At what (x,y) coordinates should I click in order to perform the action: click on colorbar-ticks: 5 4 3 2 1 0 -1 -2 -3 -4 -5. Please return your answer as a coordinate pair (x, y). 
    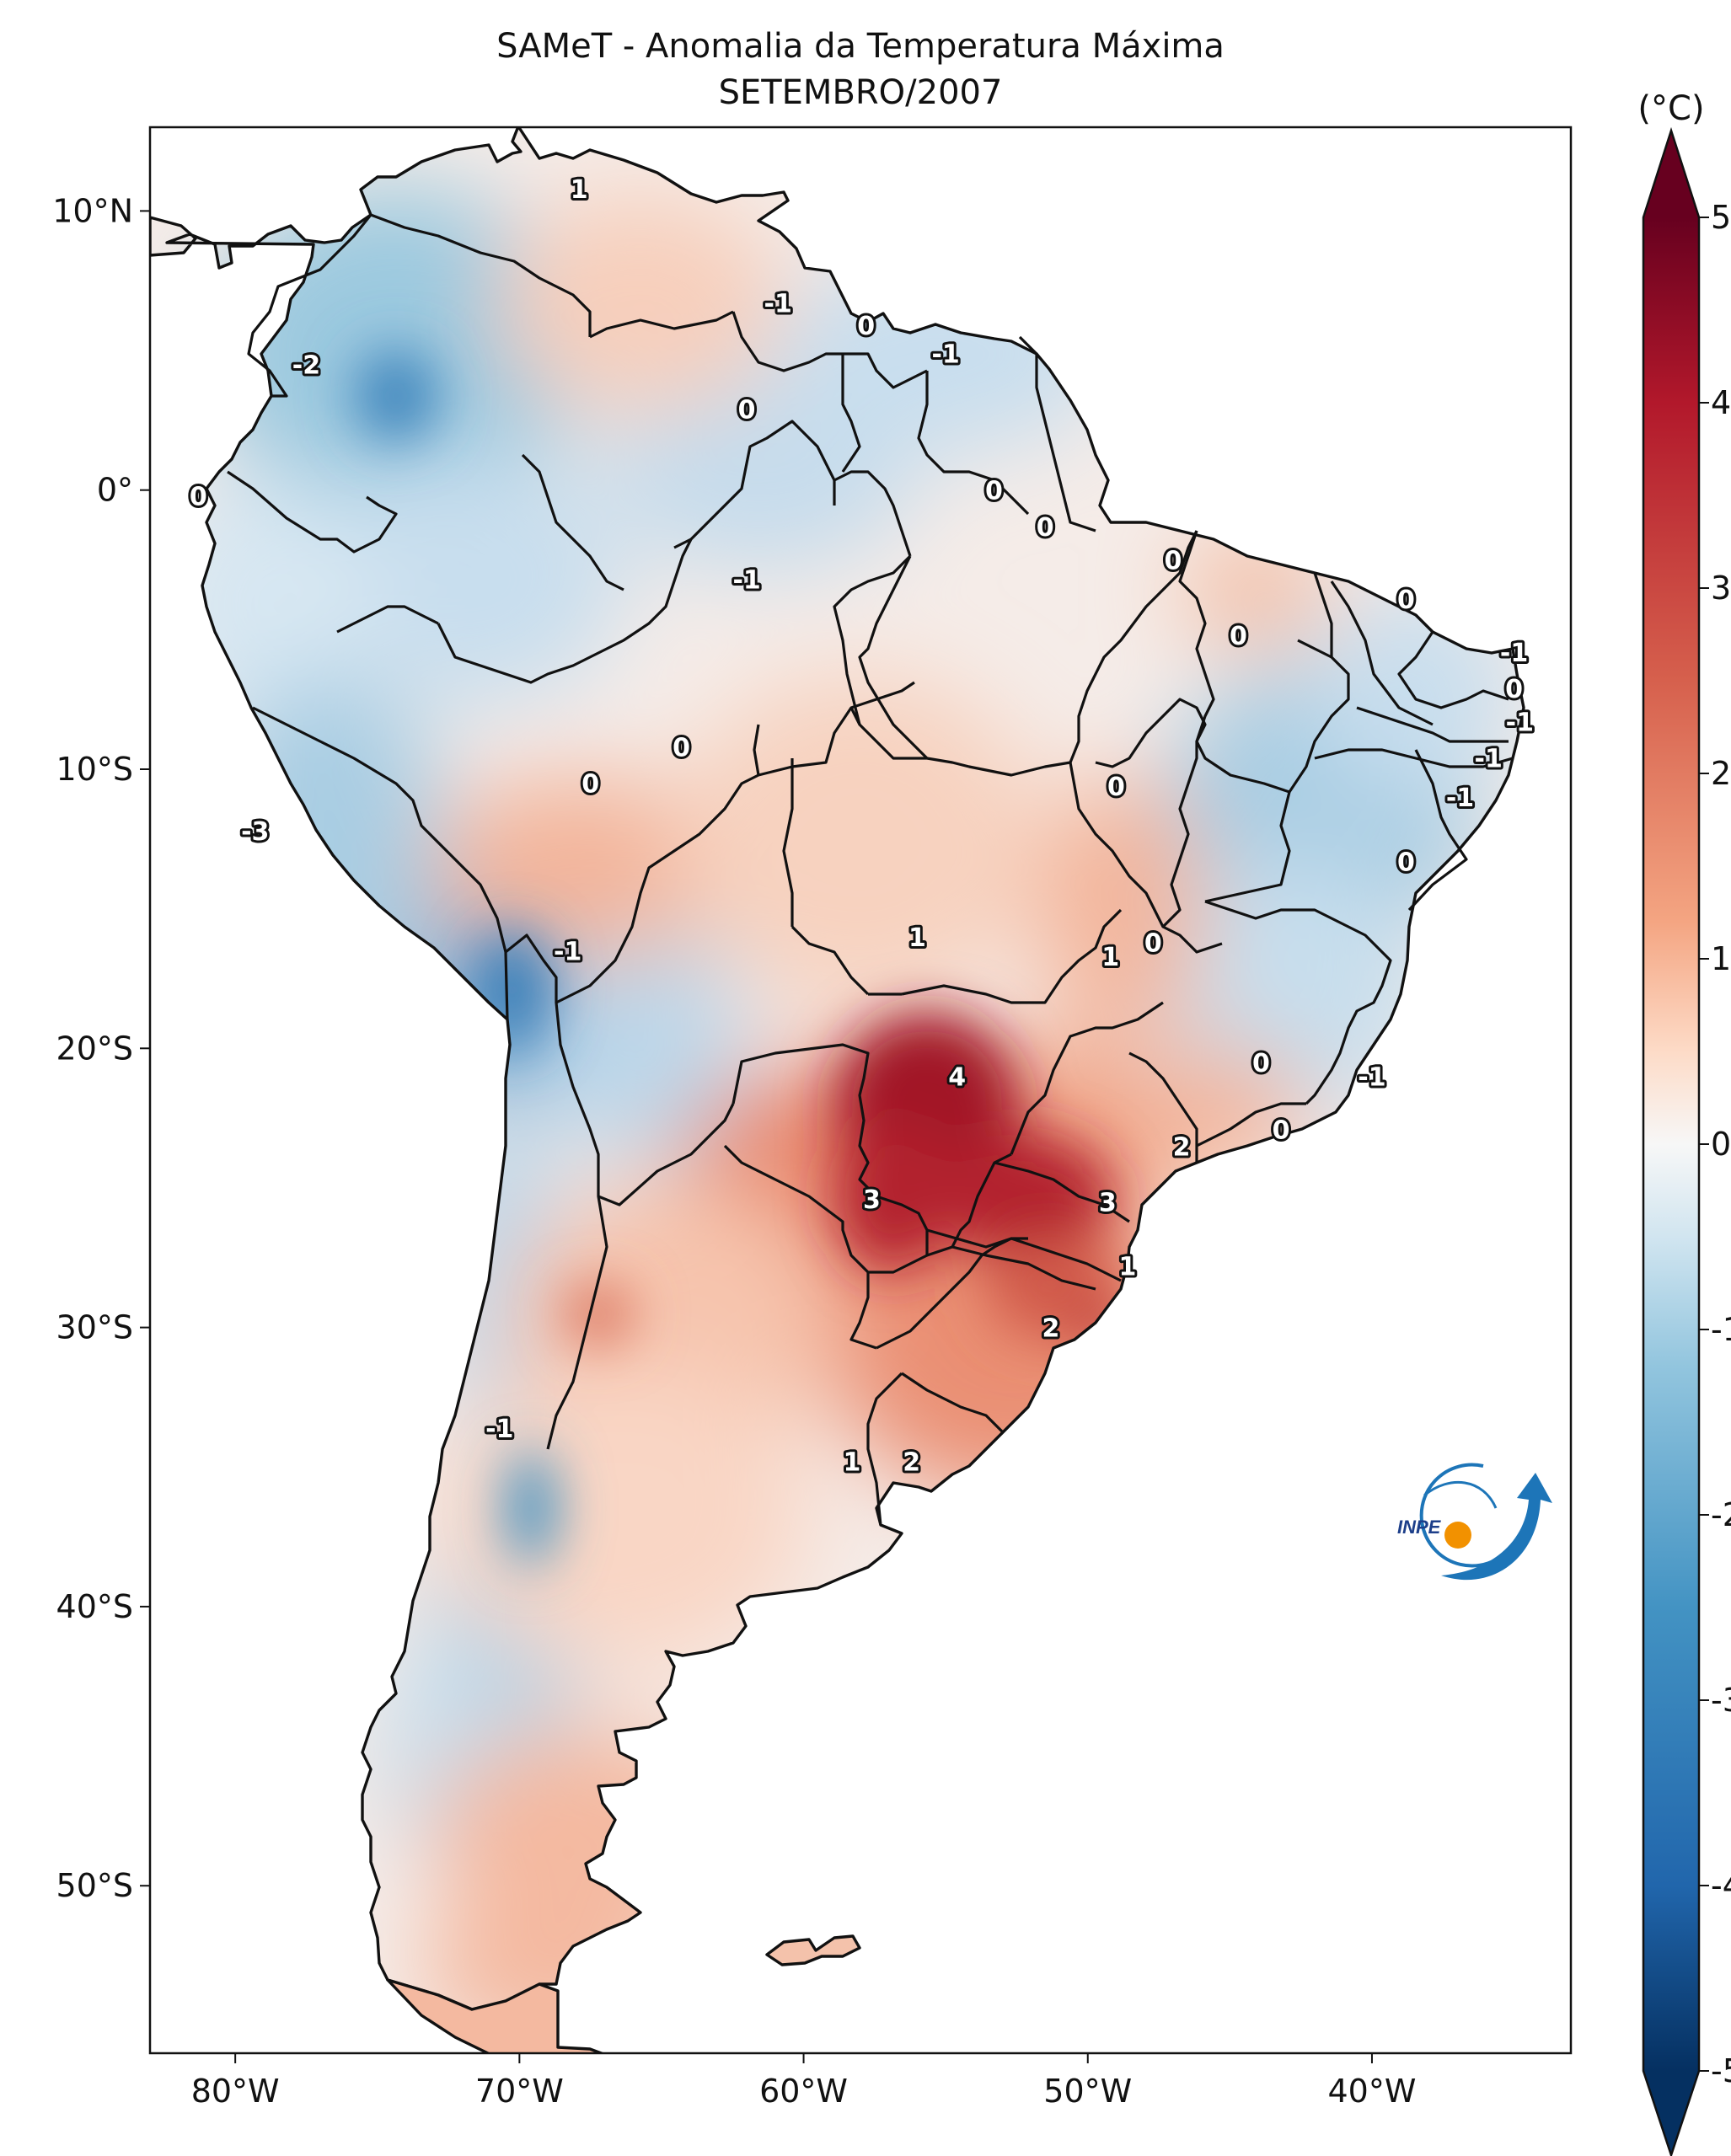
    Looking at the image, I should click on (1715, 1144).